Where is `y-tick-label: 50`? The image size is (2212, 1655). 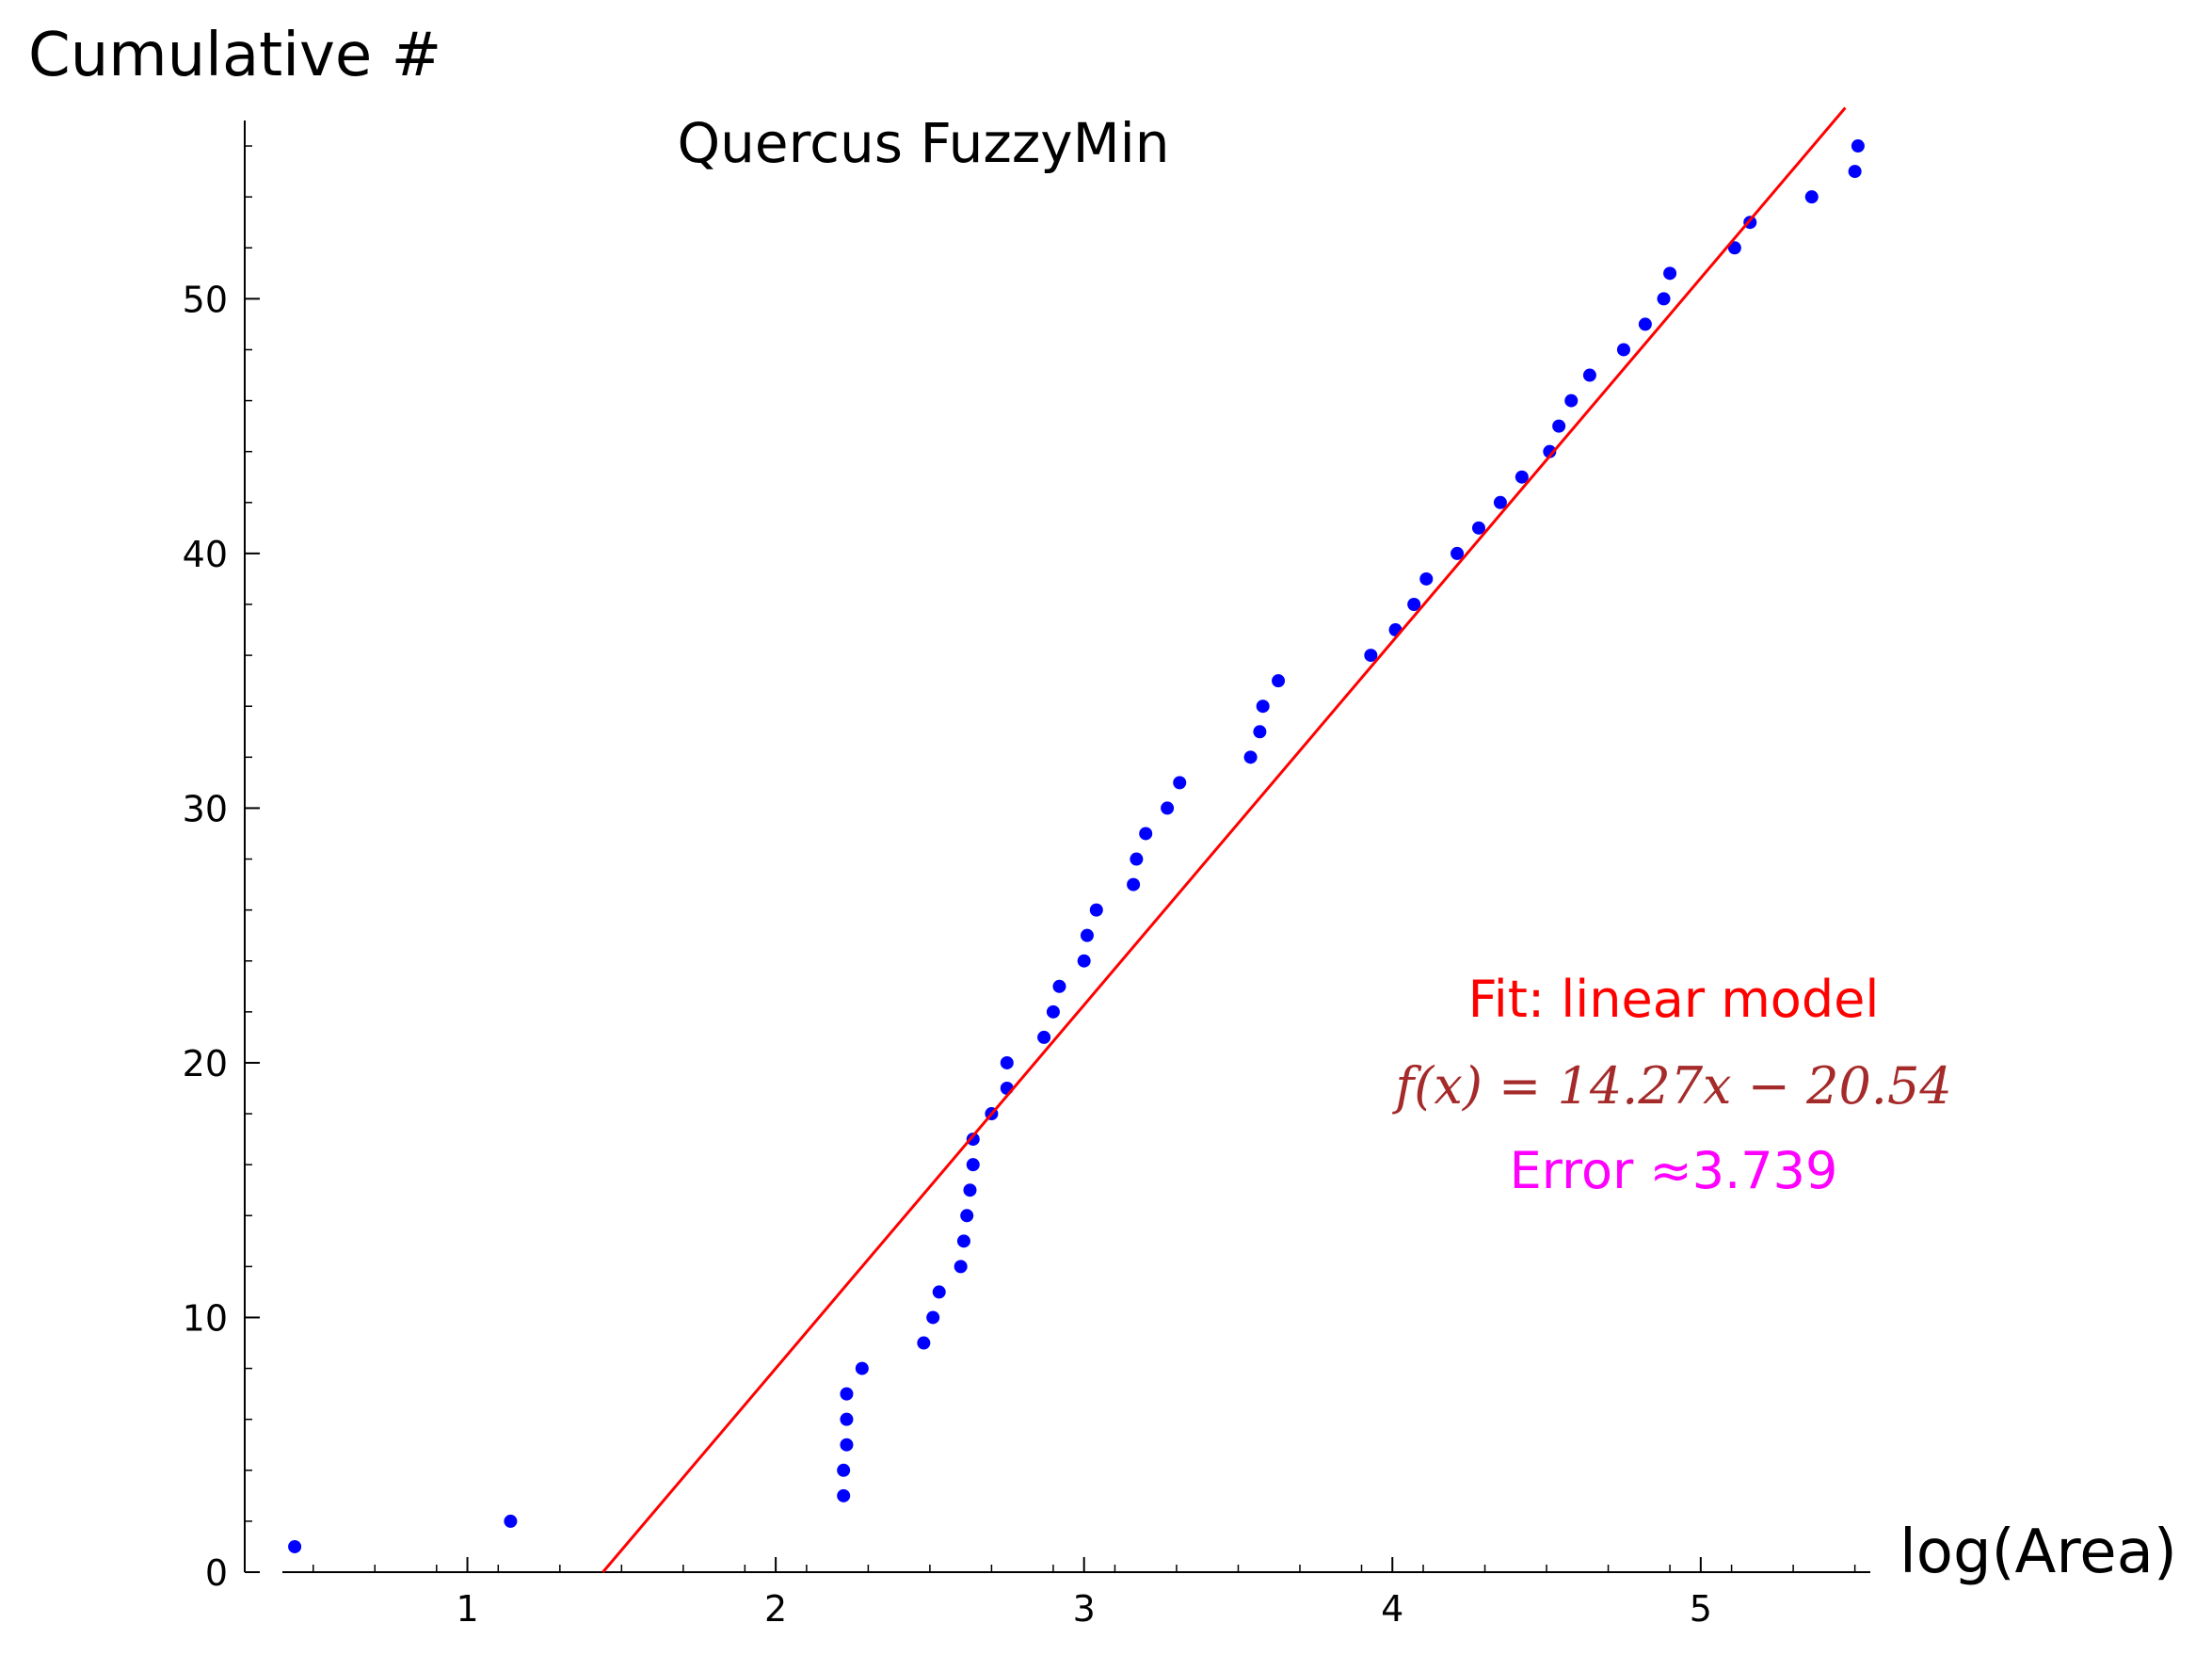 y-tick-label: 50 is located at coordinates (205, 299).